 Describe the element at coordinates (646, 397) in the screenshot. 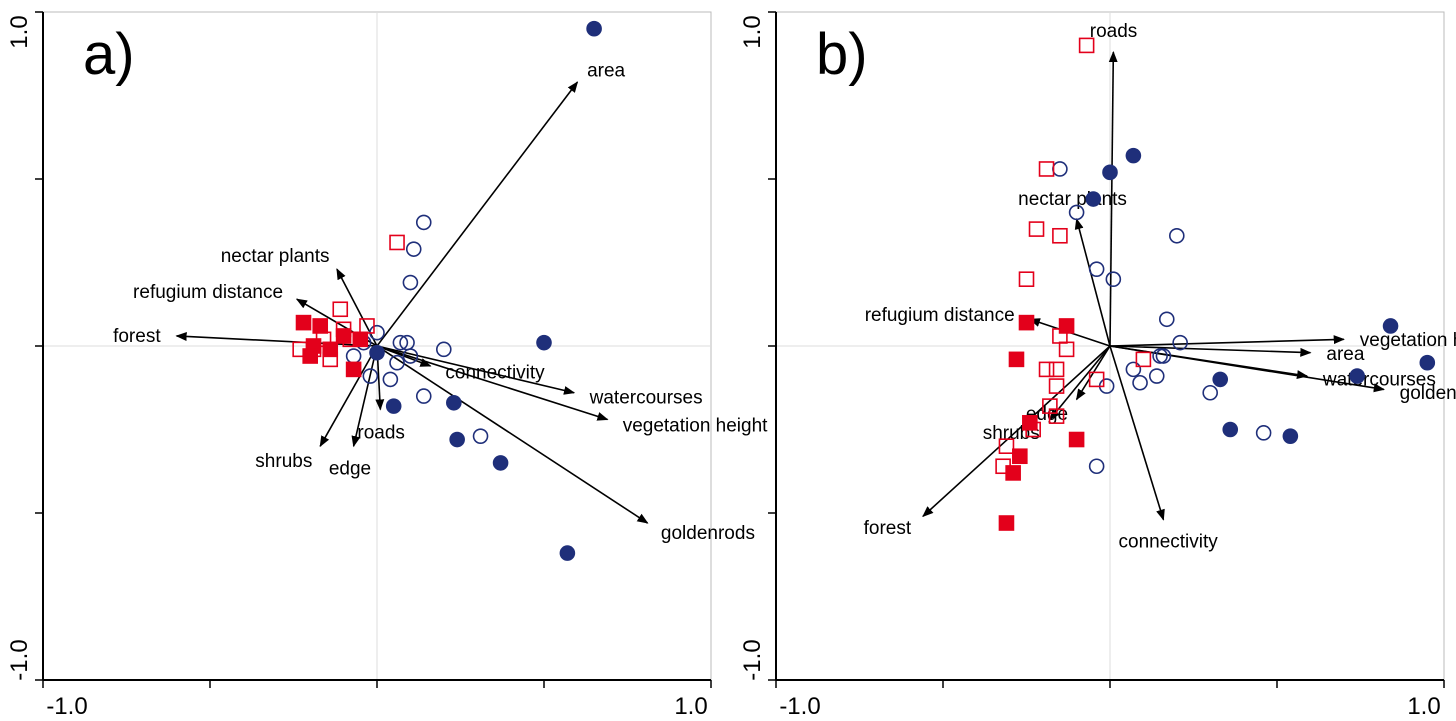

I see `vector-label: watercourses` at that location.